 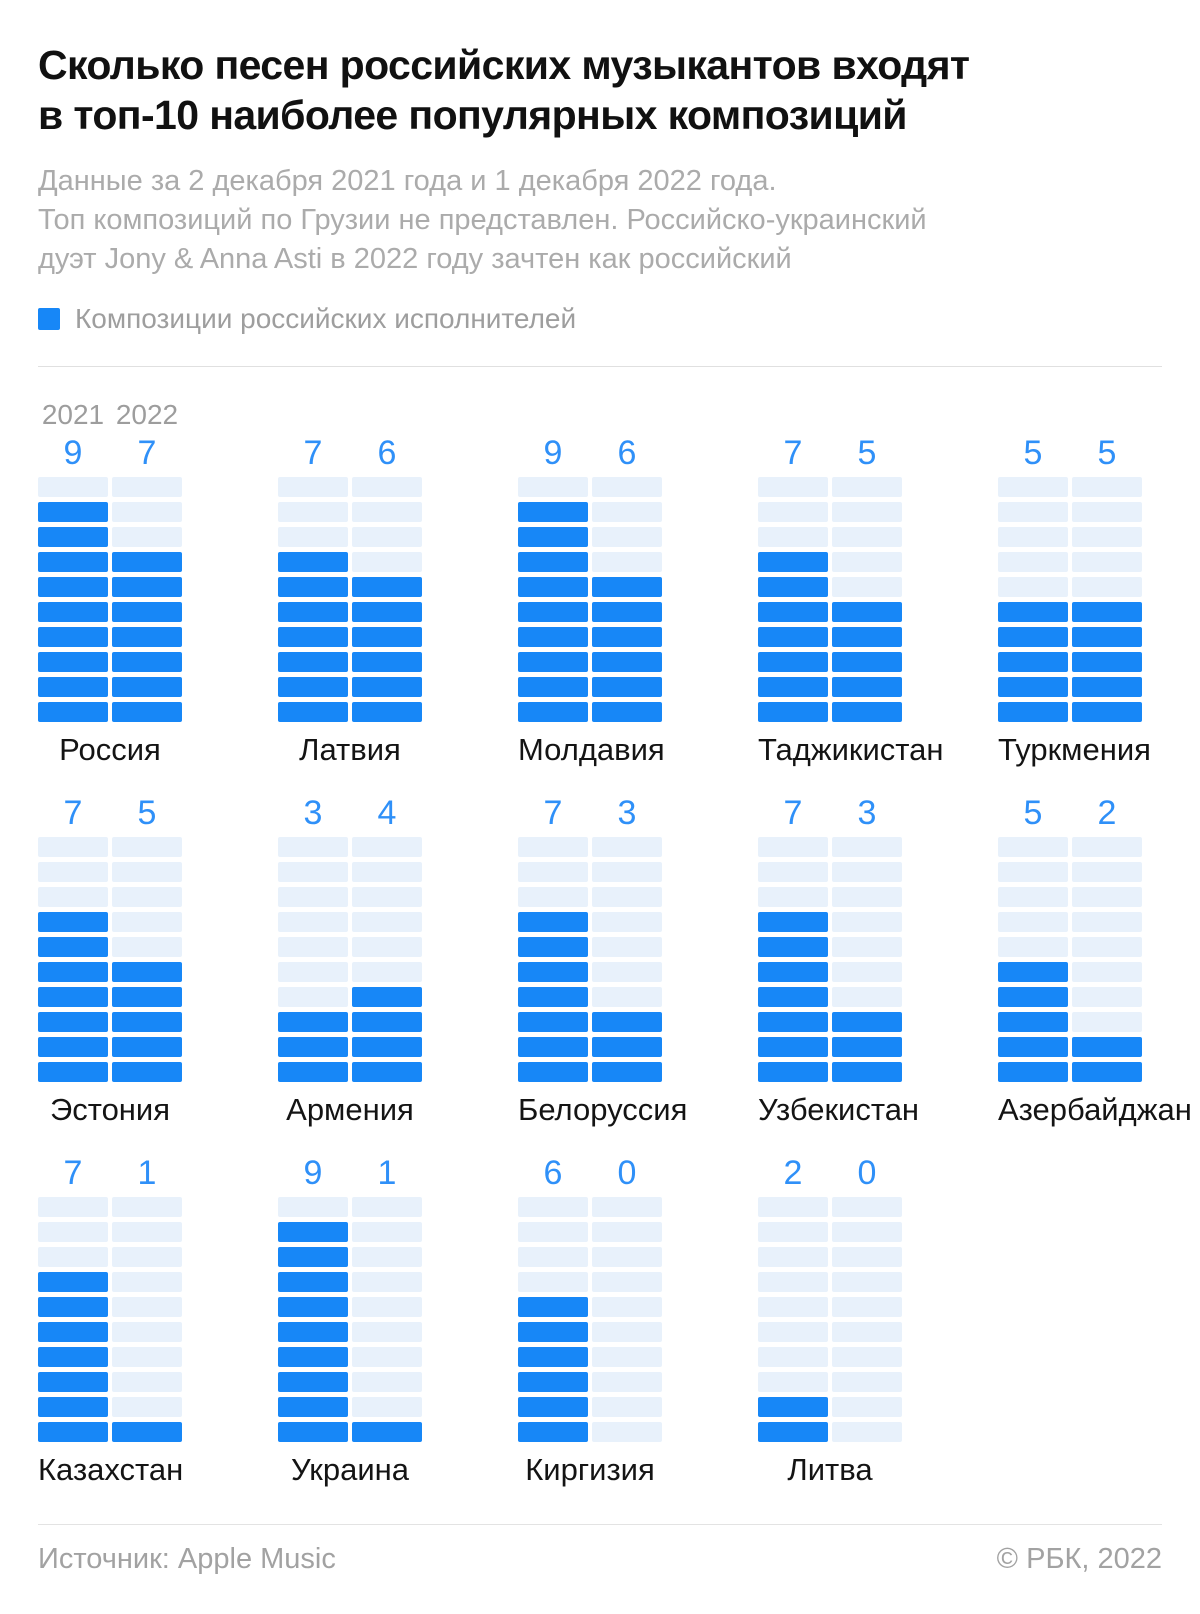 I want to click on country-chart-2: 7 6 Латвия, so click(x=350, y=601).